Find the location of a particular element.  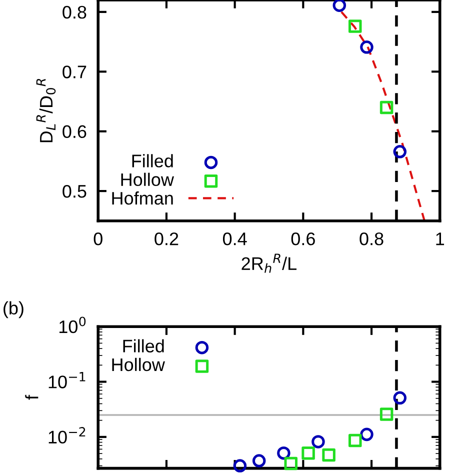

y-tick-label: 10$^{−2}$ is located at coordinates (67, 435).